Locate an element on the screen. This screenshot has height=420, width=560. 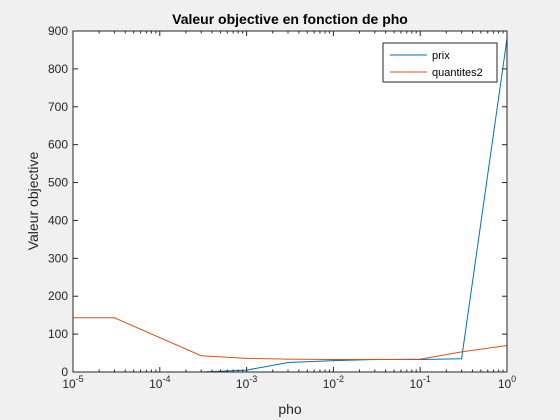
y-tick-label: 200 is located at coordinates (58, 296).